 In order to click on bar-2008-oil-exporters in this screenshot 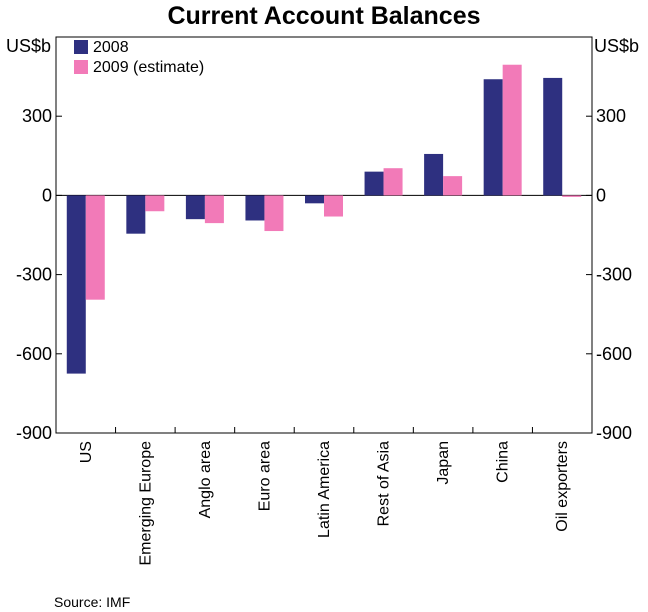, I will do `click(553, 136)`.